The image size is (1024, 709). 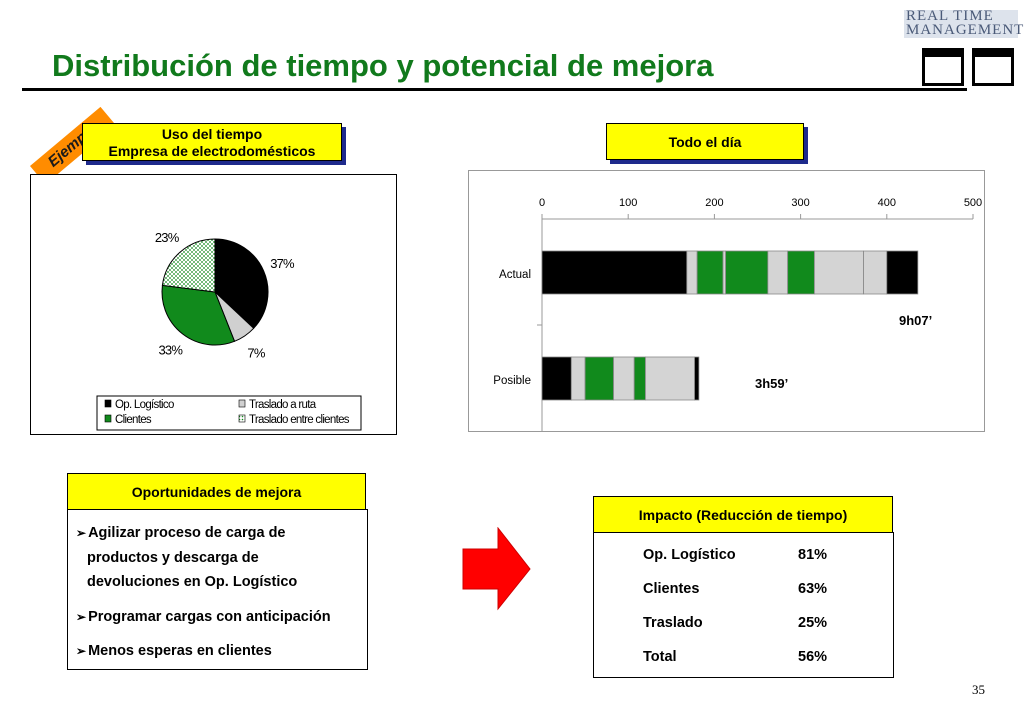 What do you see at coordinates (978, 689) in the screenshot?
I see `page-number: 35` at bounding box center [978, 689].